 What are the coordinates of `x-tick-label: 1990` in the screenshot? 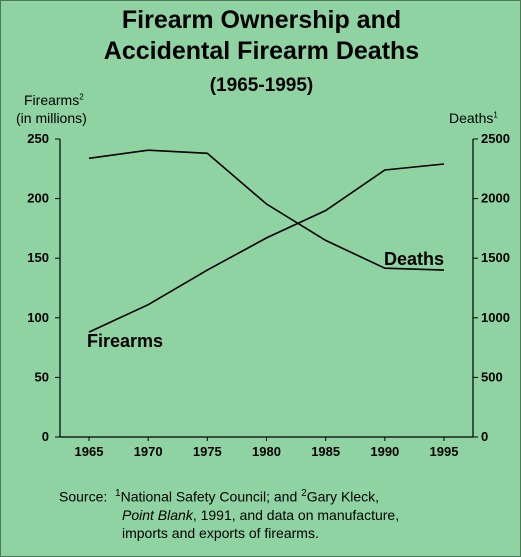 It's located at (384, 451).